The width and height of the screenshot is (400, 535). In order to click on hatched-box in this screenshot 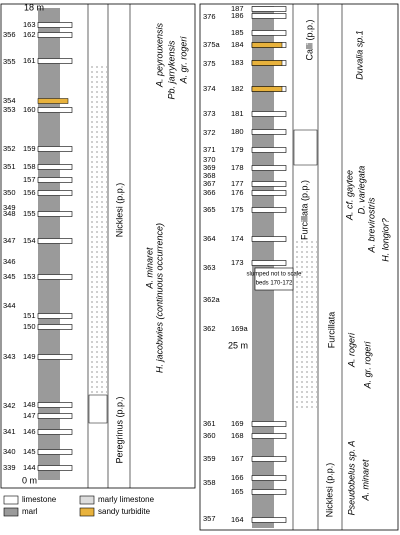, I will do `click(98, 409)`.